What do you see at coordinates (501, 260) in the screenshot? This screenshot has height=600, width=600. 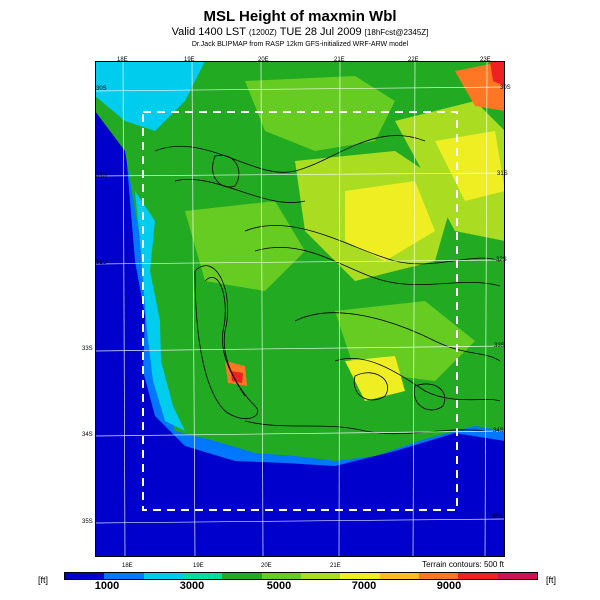 I see `lat-label-right: 32S` at bounding box center [501, 260].